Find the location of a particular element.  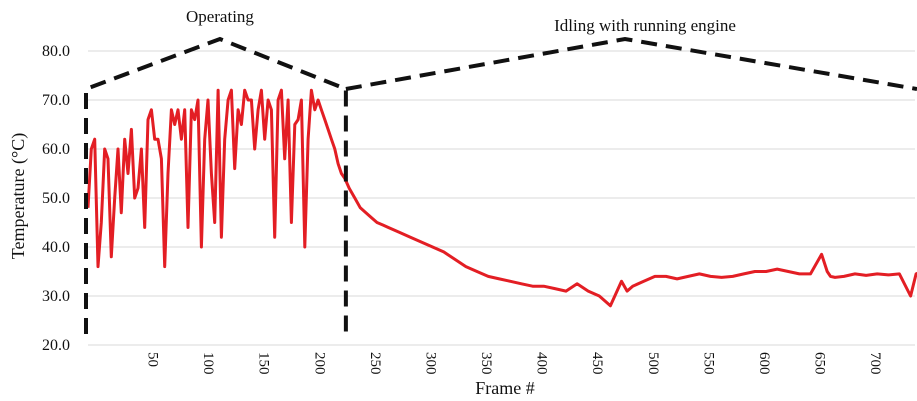

x-tick-label: 50 is located at coordinates (153, 359).